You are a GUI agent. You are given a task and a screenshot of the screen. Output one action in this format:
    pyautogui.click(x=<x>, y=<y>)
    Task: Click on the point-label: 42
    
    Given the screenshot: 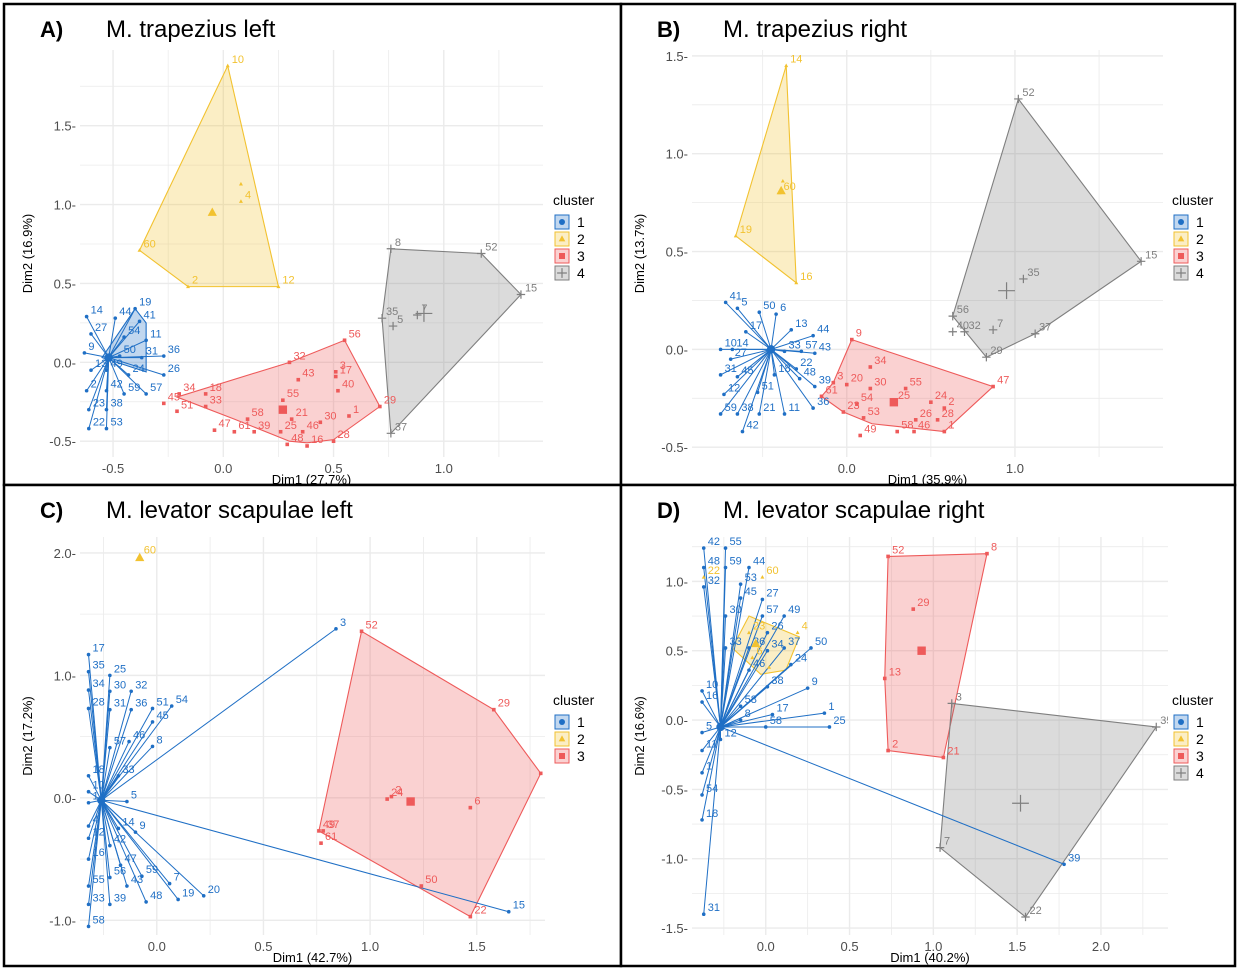 What is the action you would take?
    pyautogui.click(x=714, y=542)
    